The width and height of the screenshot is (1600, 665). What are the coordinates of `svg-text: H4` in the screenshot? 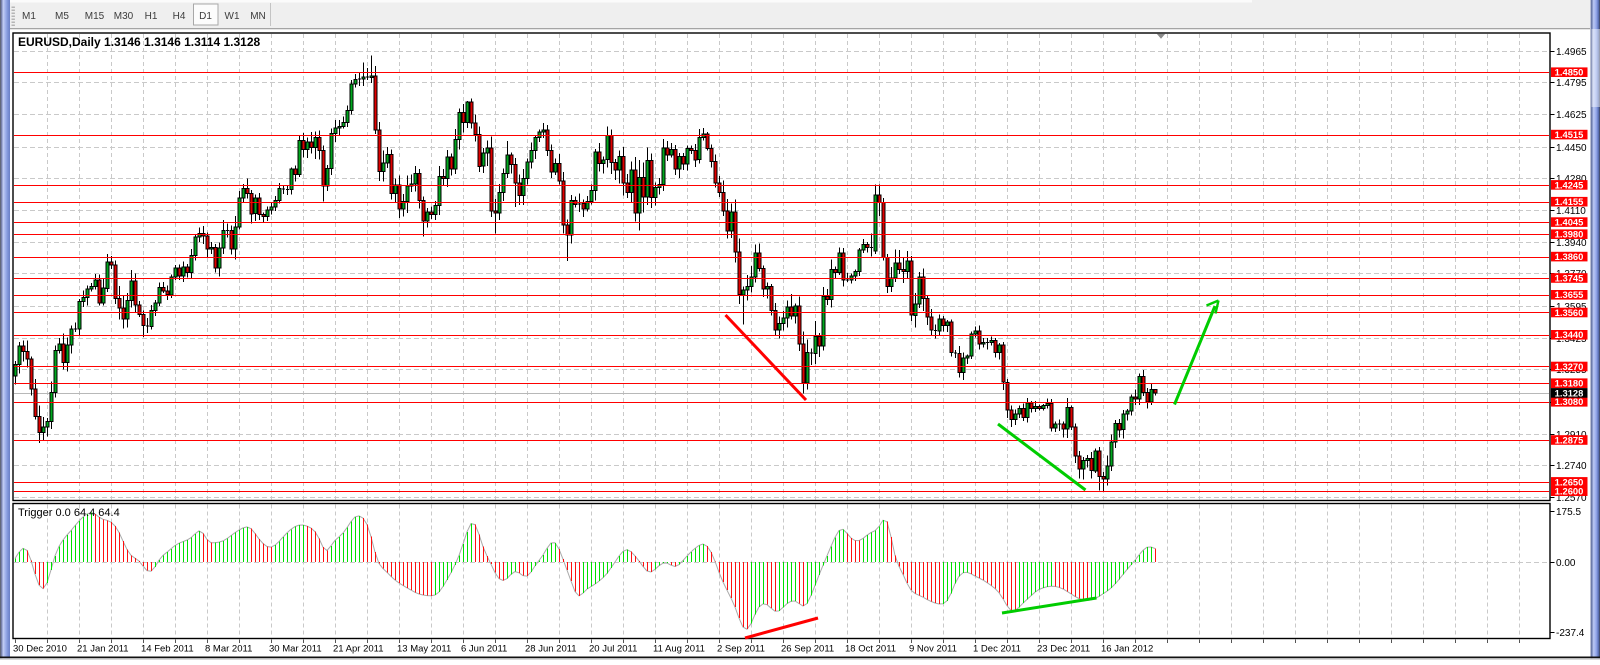 It's located at (179, 16).